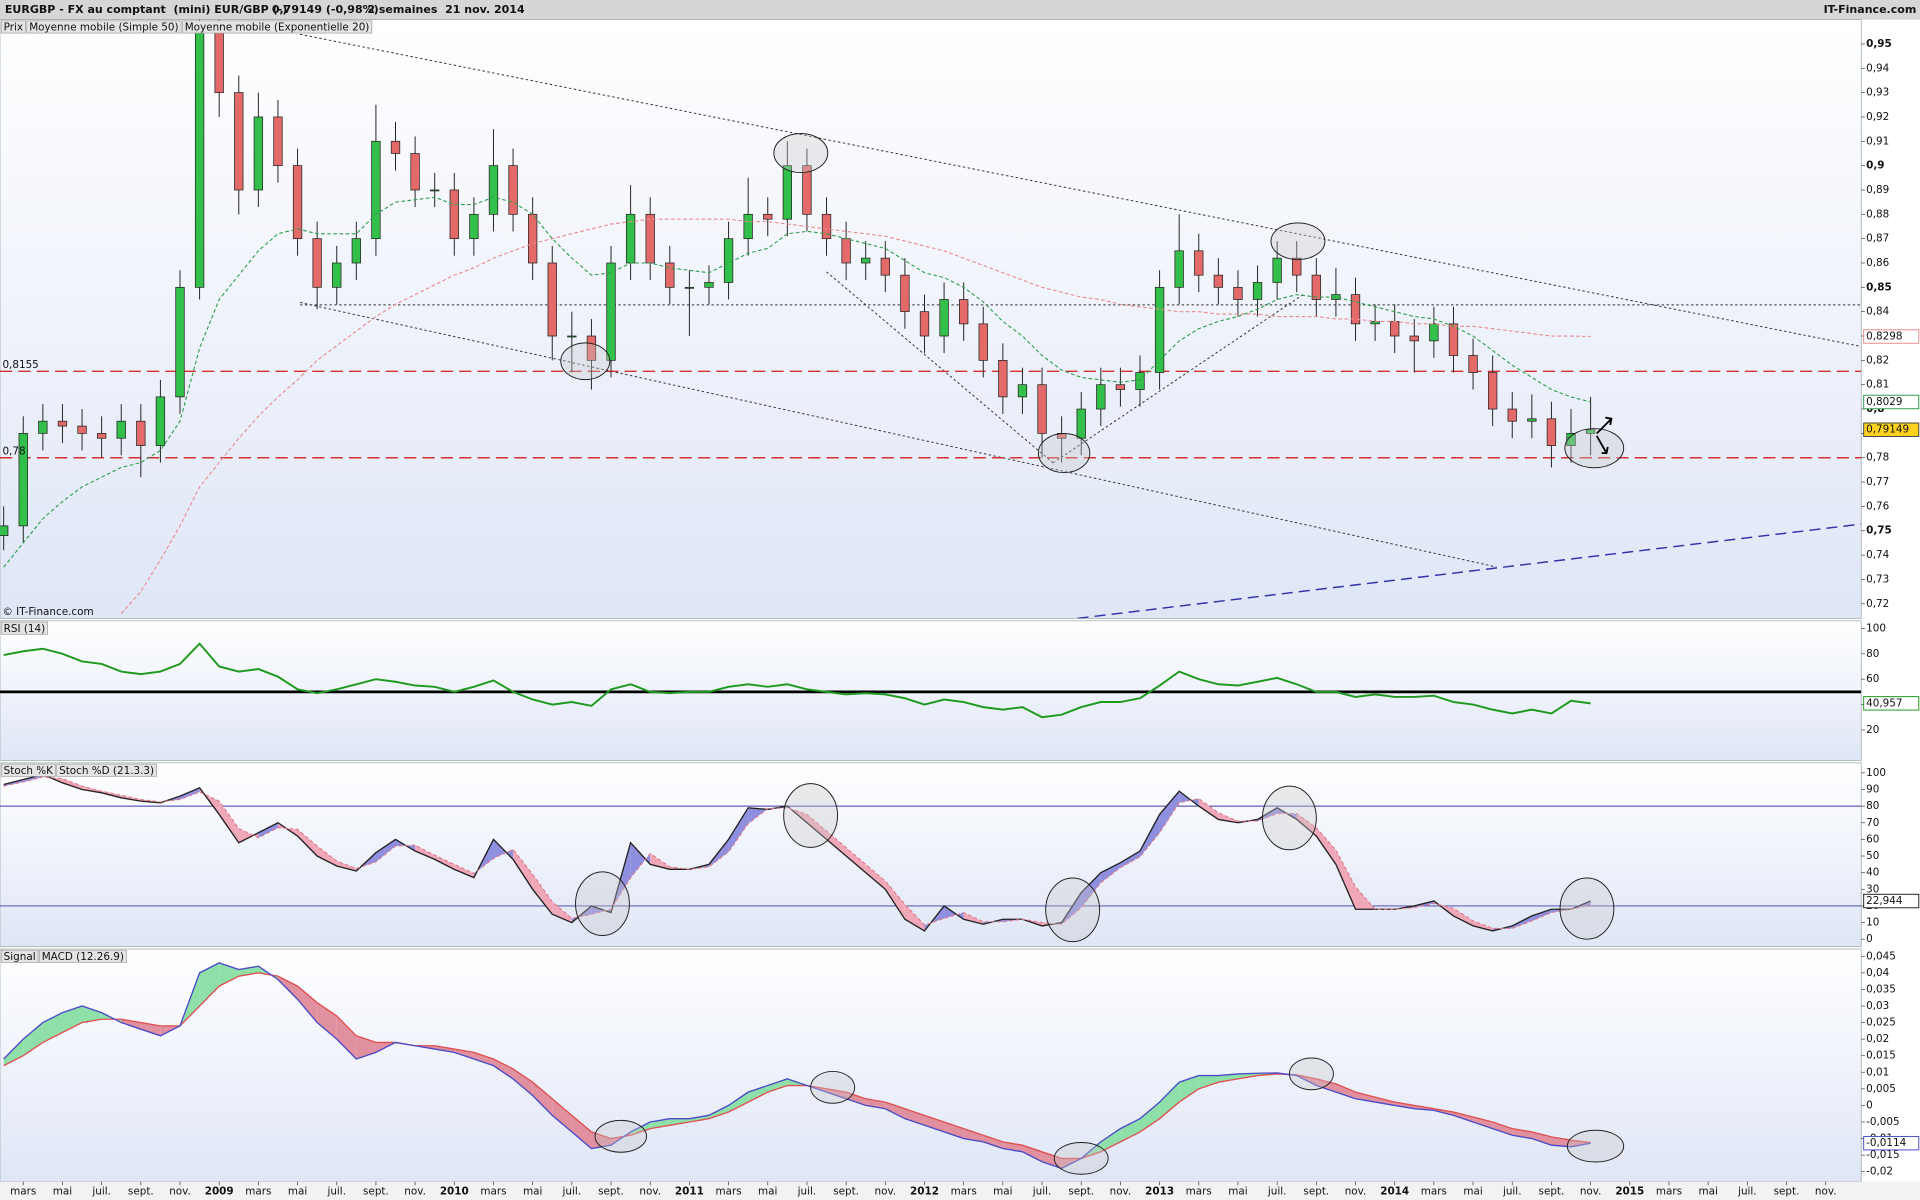  Describe the element at coordinates (219, 1191) in the screenshot. I see `x-tick-label: 2009` at that location.